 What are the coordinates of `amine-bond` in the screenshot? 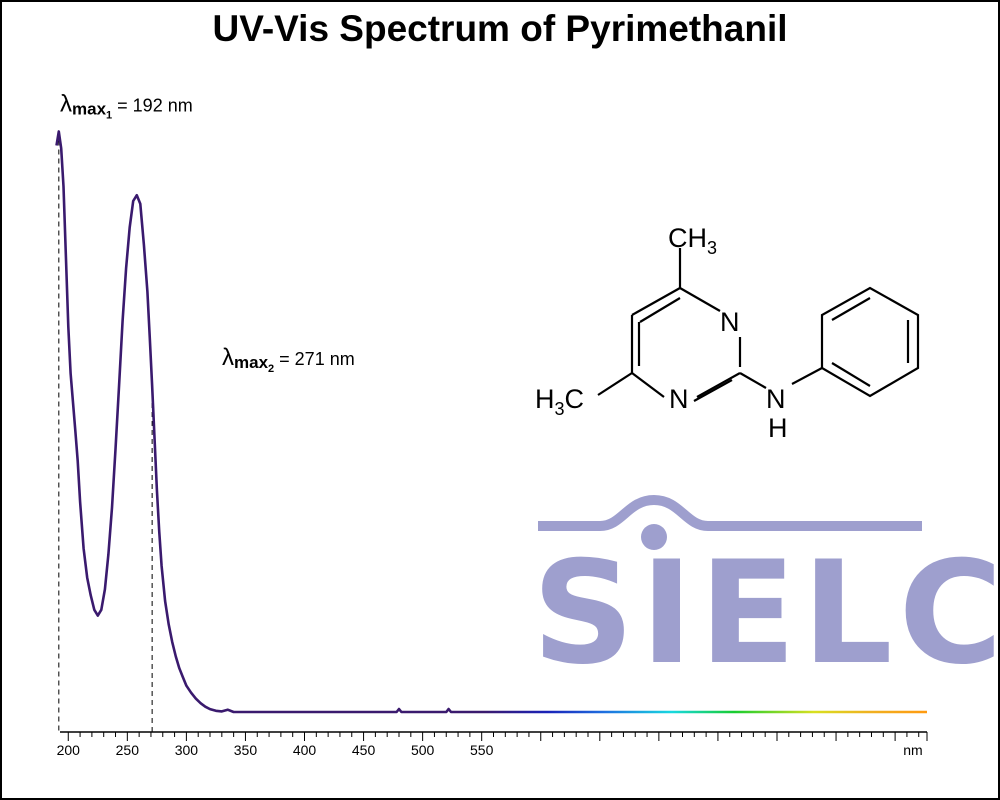 It's located at (753, 380).